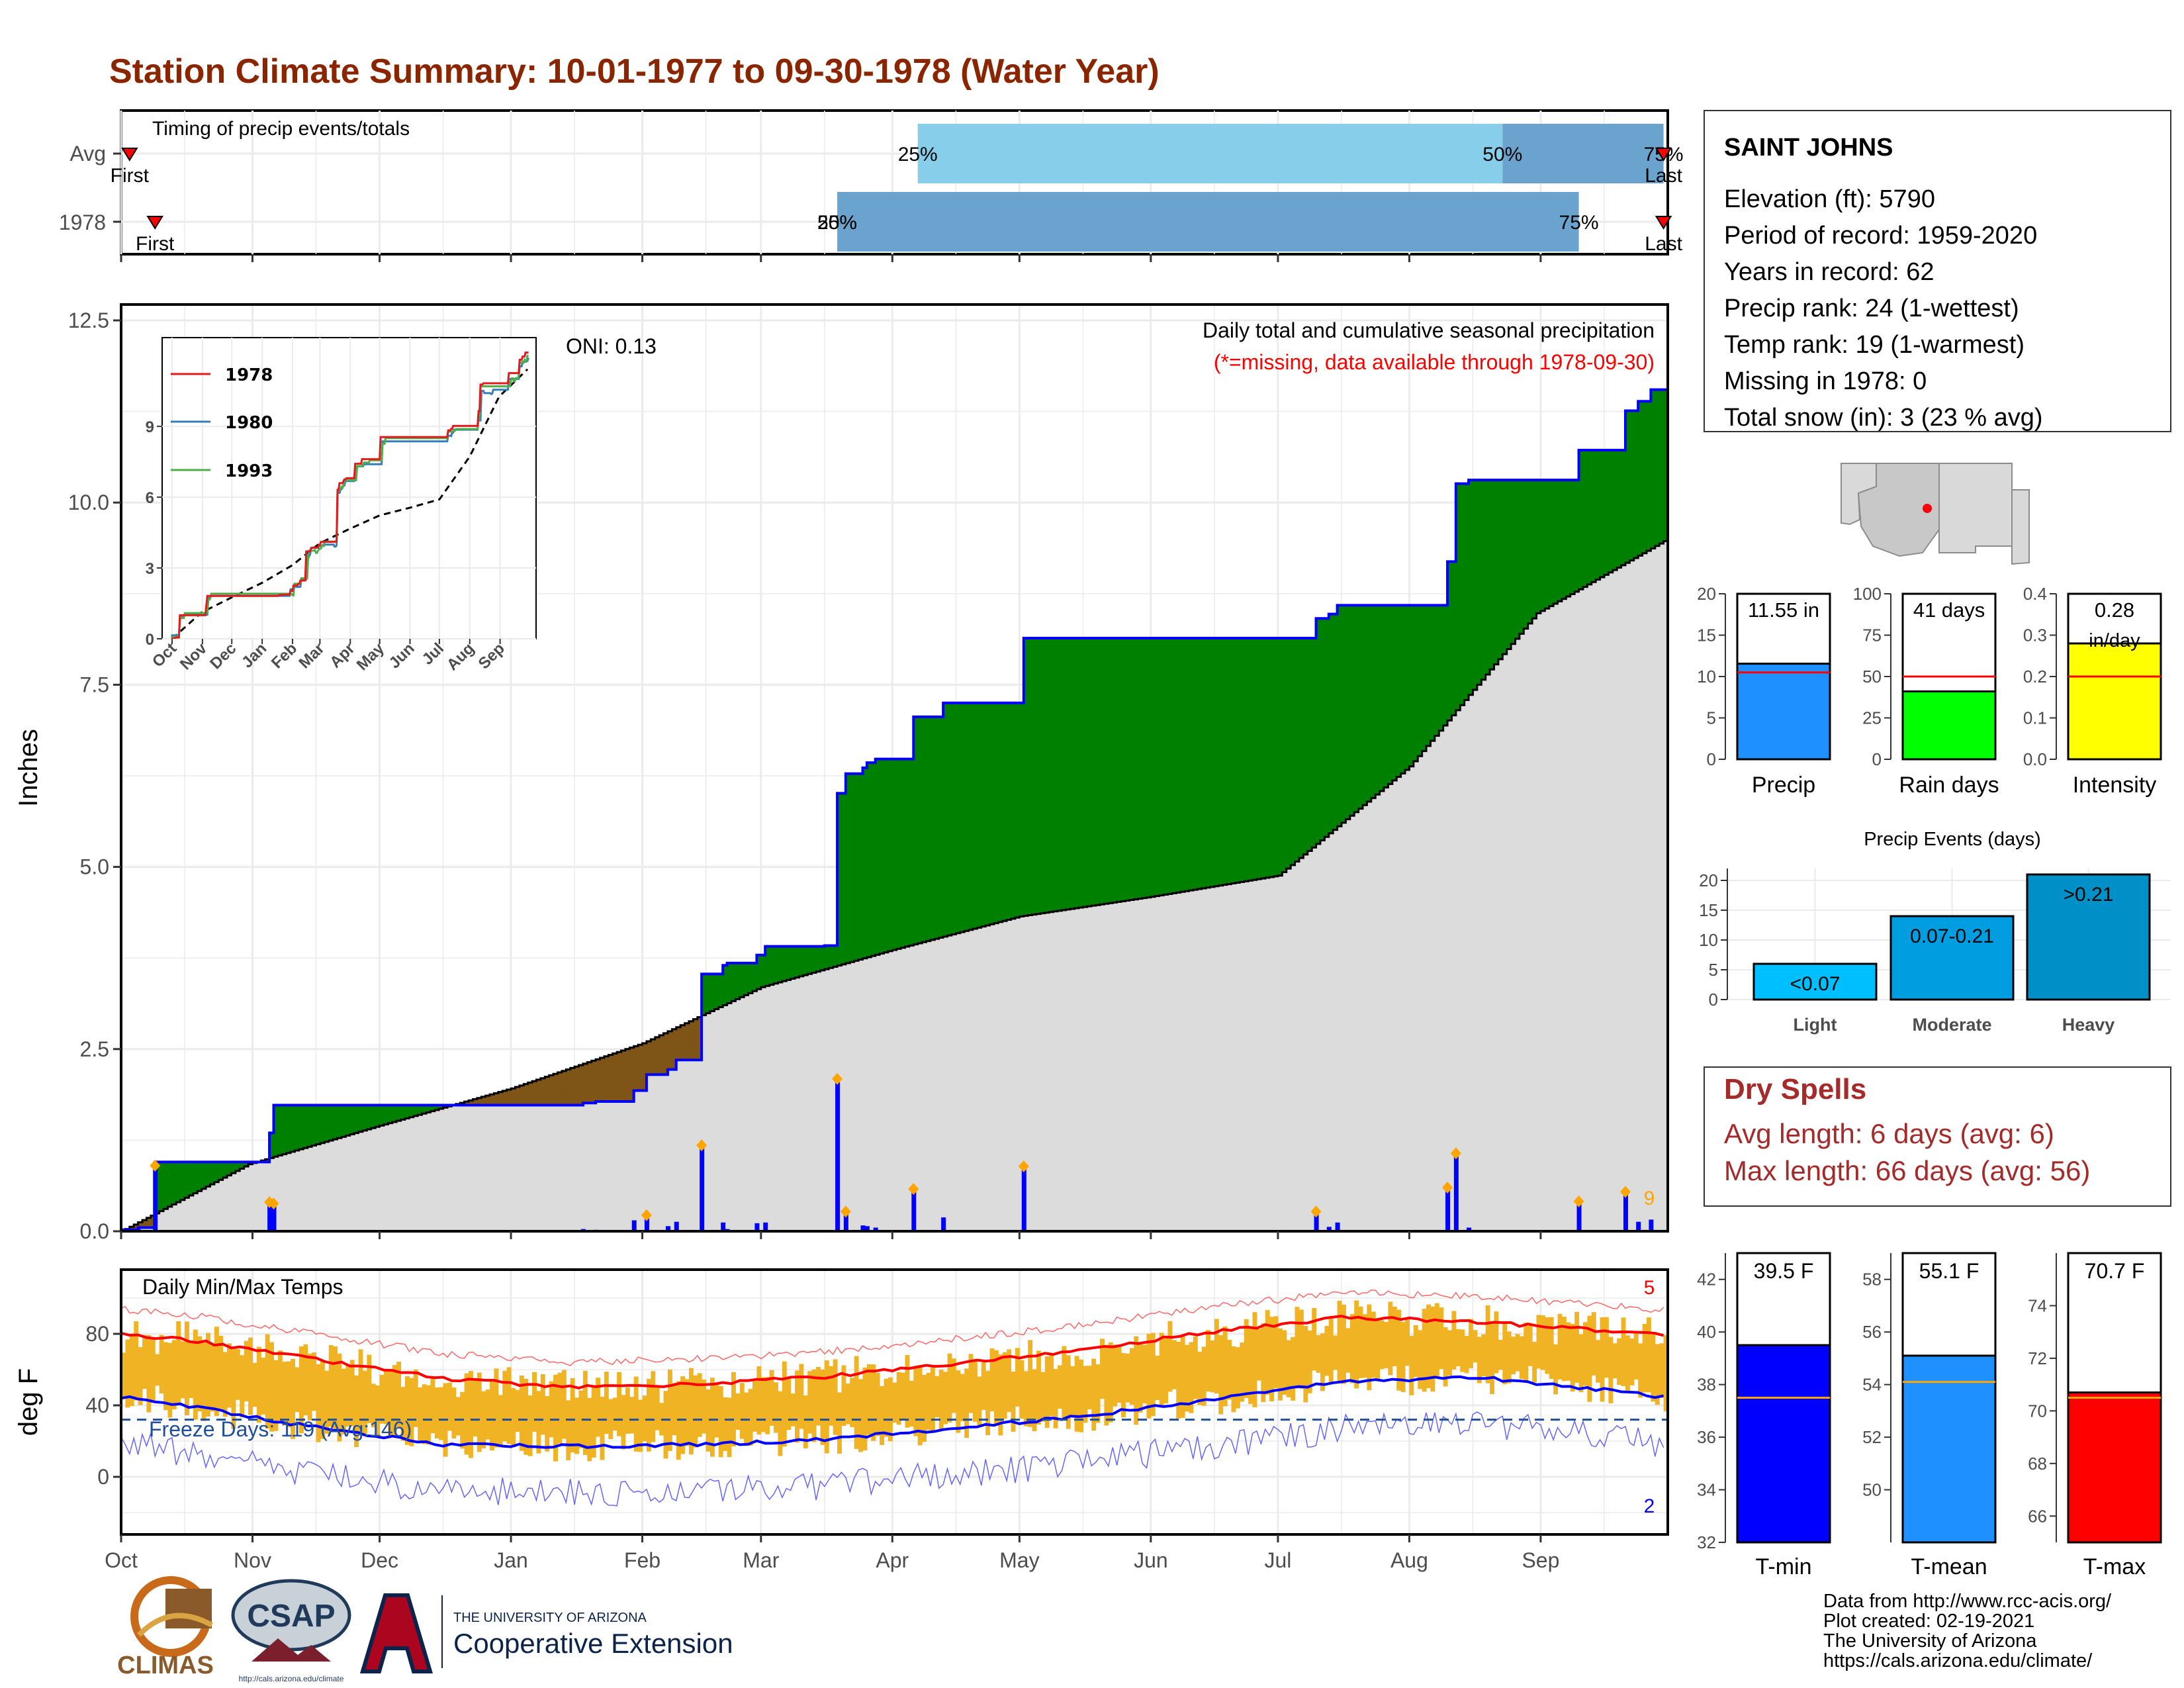  I want to click on inset-y-tick-label: 6, so click(150, 498).